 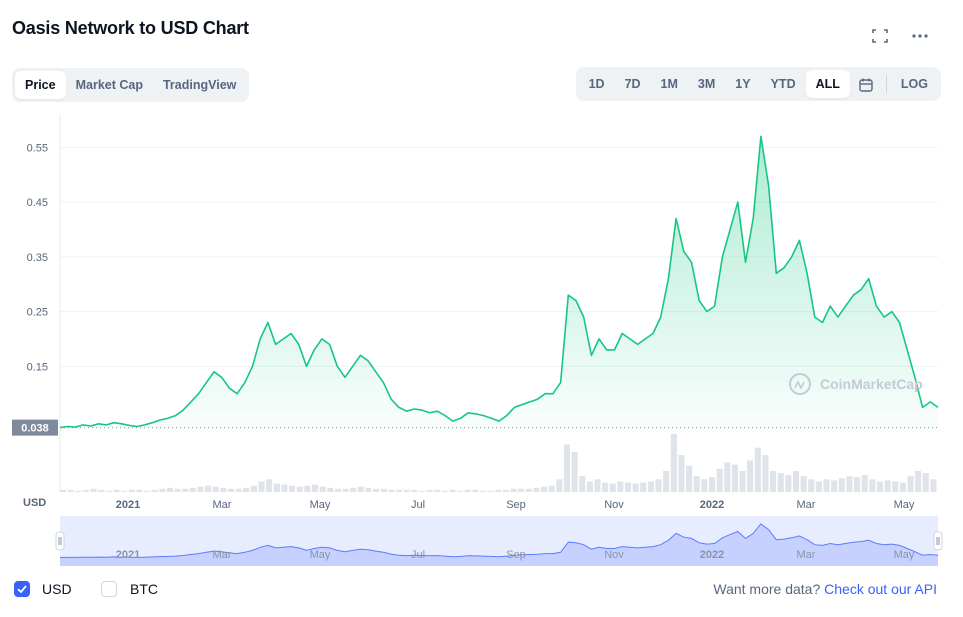 What do you see at coordinates (130, 28) in the screenshot?
I see `page-title: Oasis Network to USD Chart` at bounding box center [130, 28].